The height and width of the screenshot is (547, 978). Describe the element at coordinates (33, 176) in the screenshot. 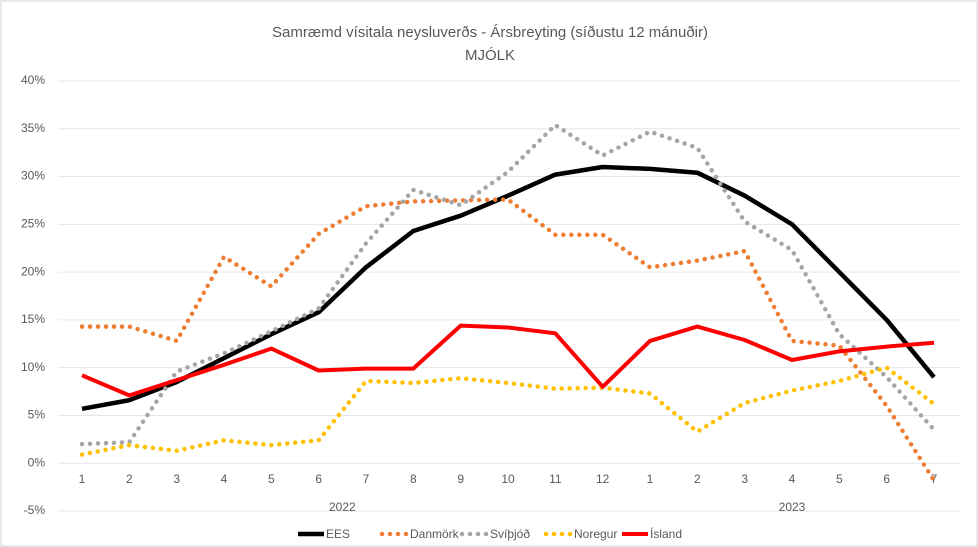

I see `y-tick-label: 30%` at that location.